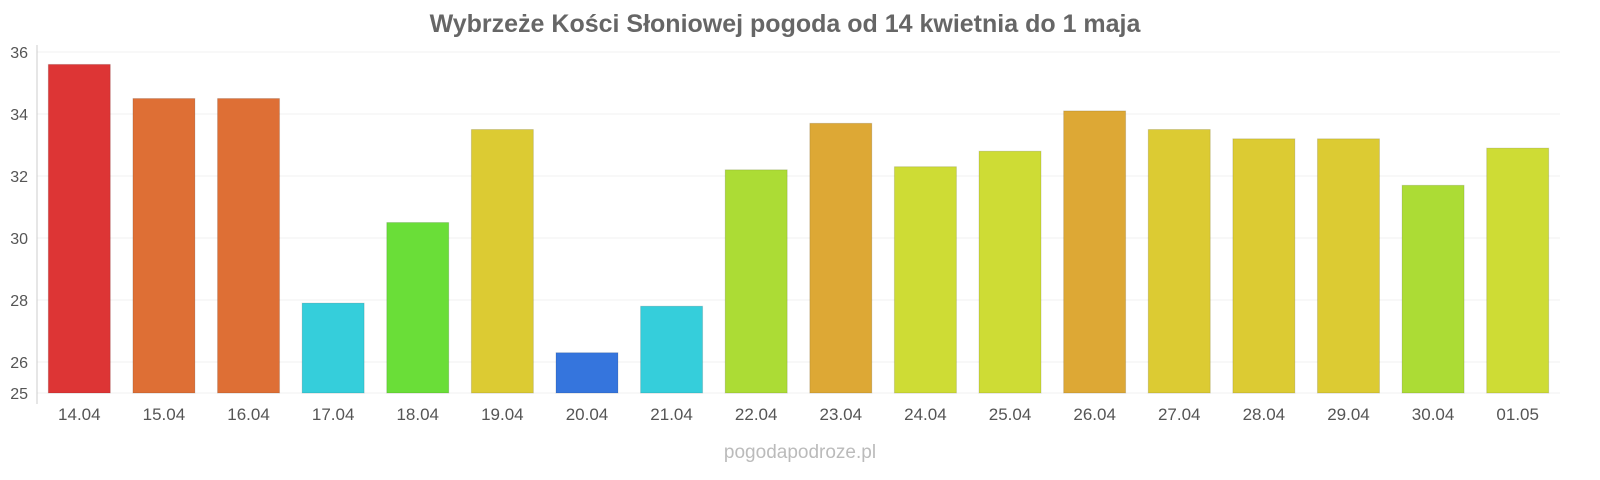  I want to click on bar-19.04, so click(502, 261).